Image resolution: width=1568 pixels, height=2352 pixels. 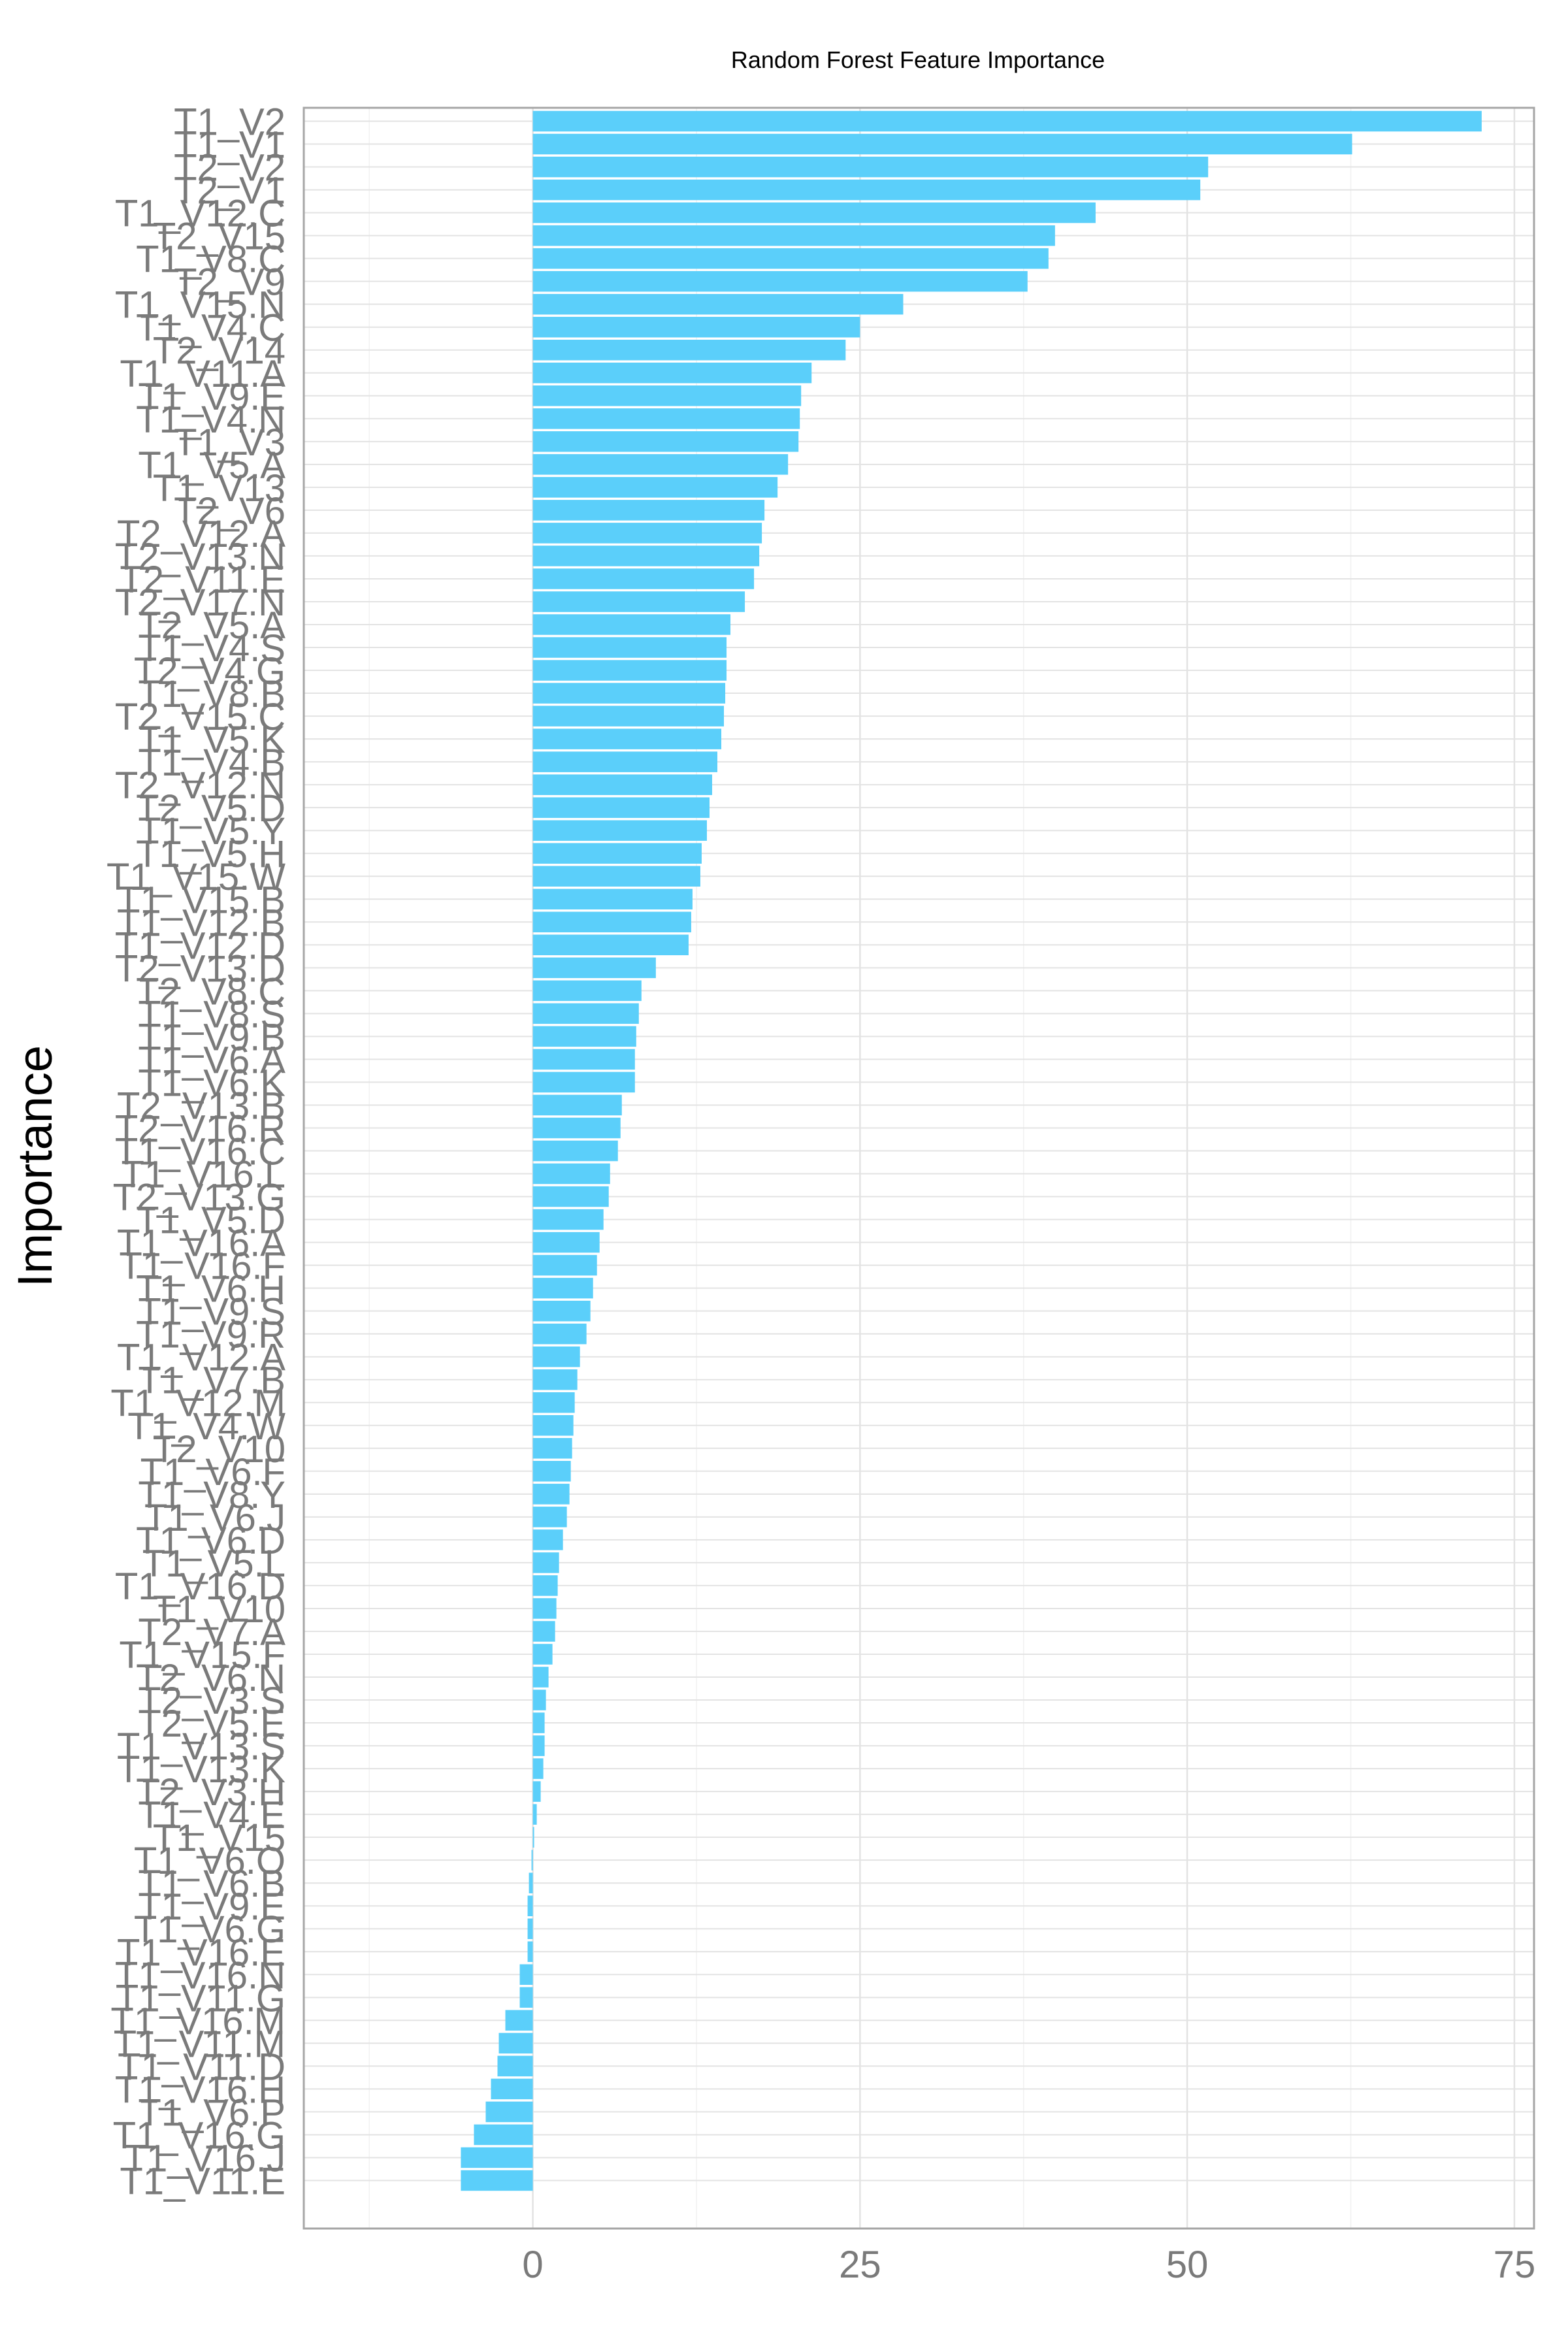 I want to click on category-label: T1_V4.B, so click(x=212, y=763).